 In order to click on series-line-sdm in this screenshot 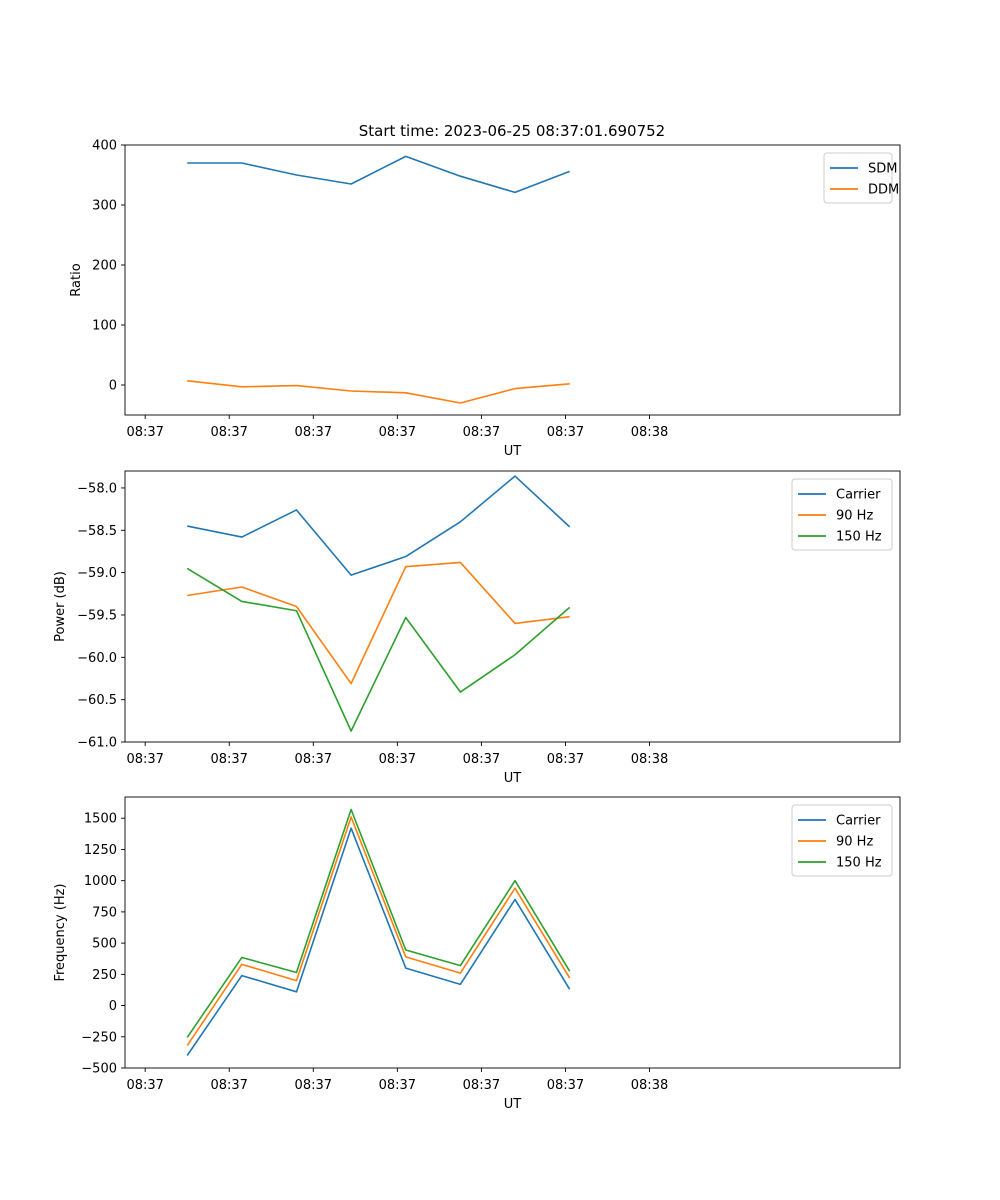, I will do `click(378, 174)`.